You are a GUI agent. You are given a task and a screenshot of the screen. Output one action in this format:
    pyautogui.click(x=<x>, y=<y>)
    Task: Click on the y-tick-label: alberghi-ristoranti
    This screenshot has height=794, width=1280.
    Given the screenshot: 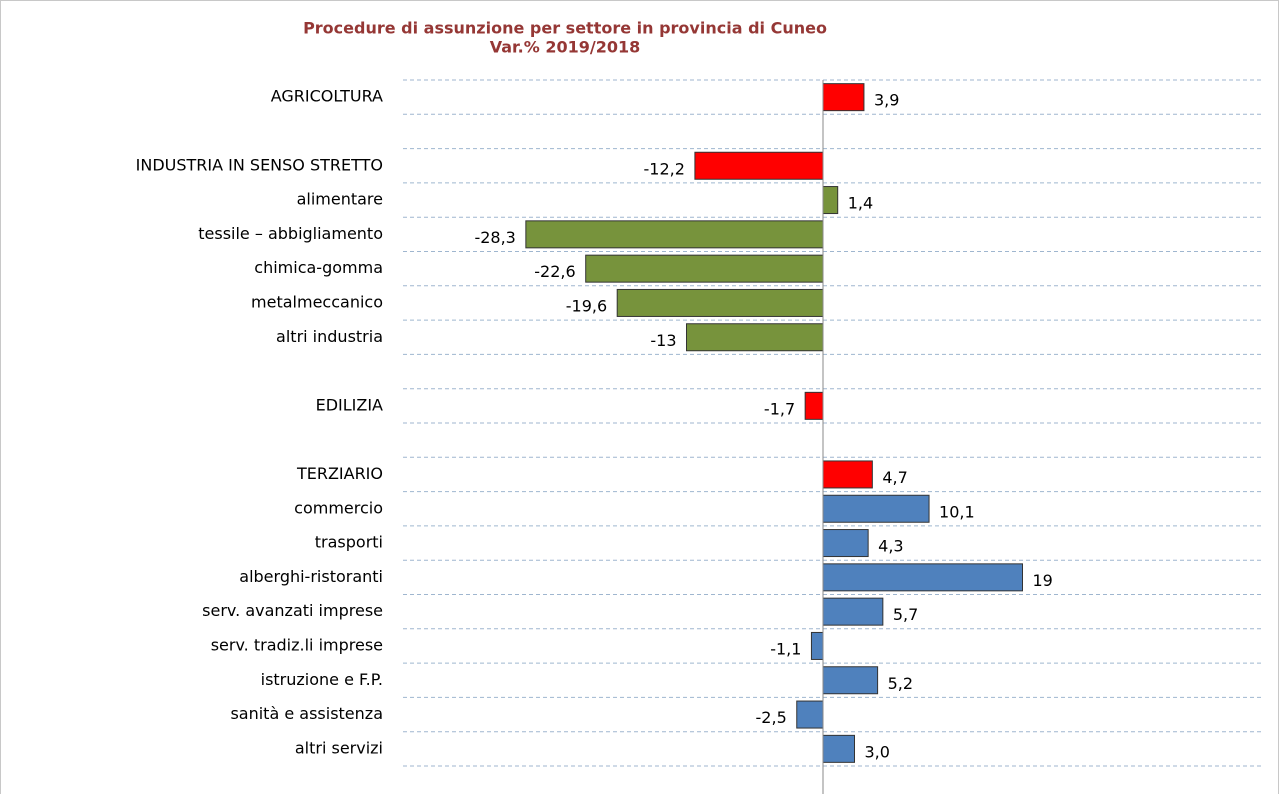 What is the action you would take?
    pyautogui.click(x=311, y=576)
    